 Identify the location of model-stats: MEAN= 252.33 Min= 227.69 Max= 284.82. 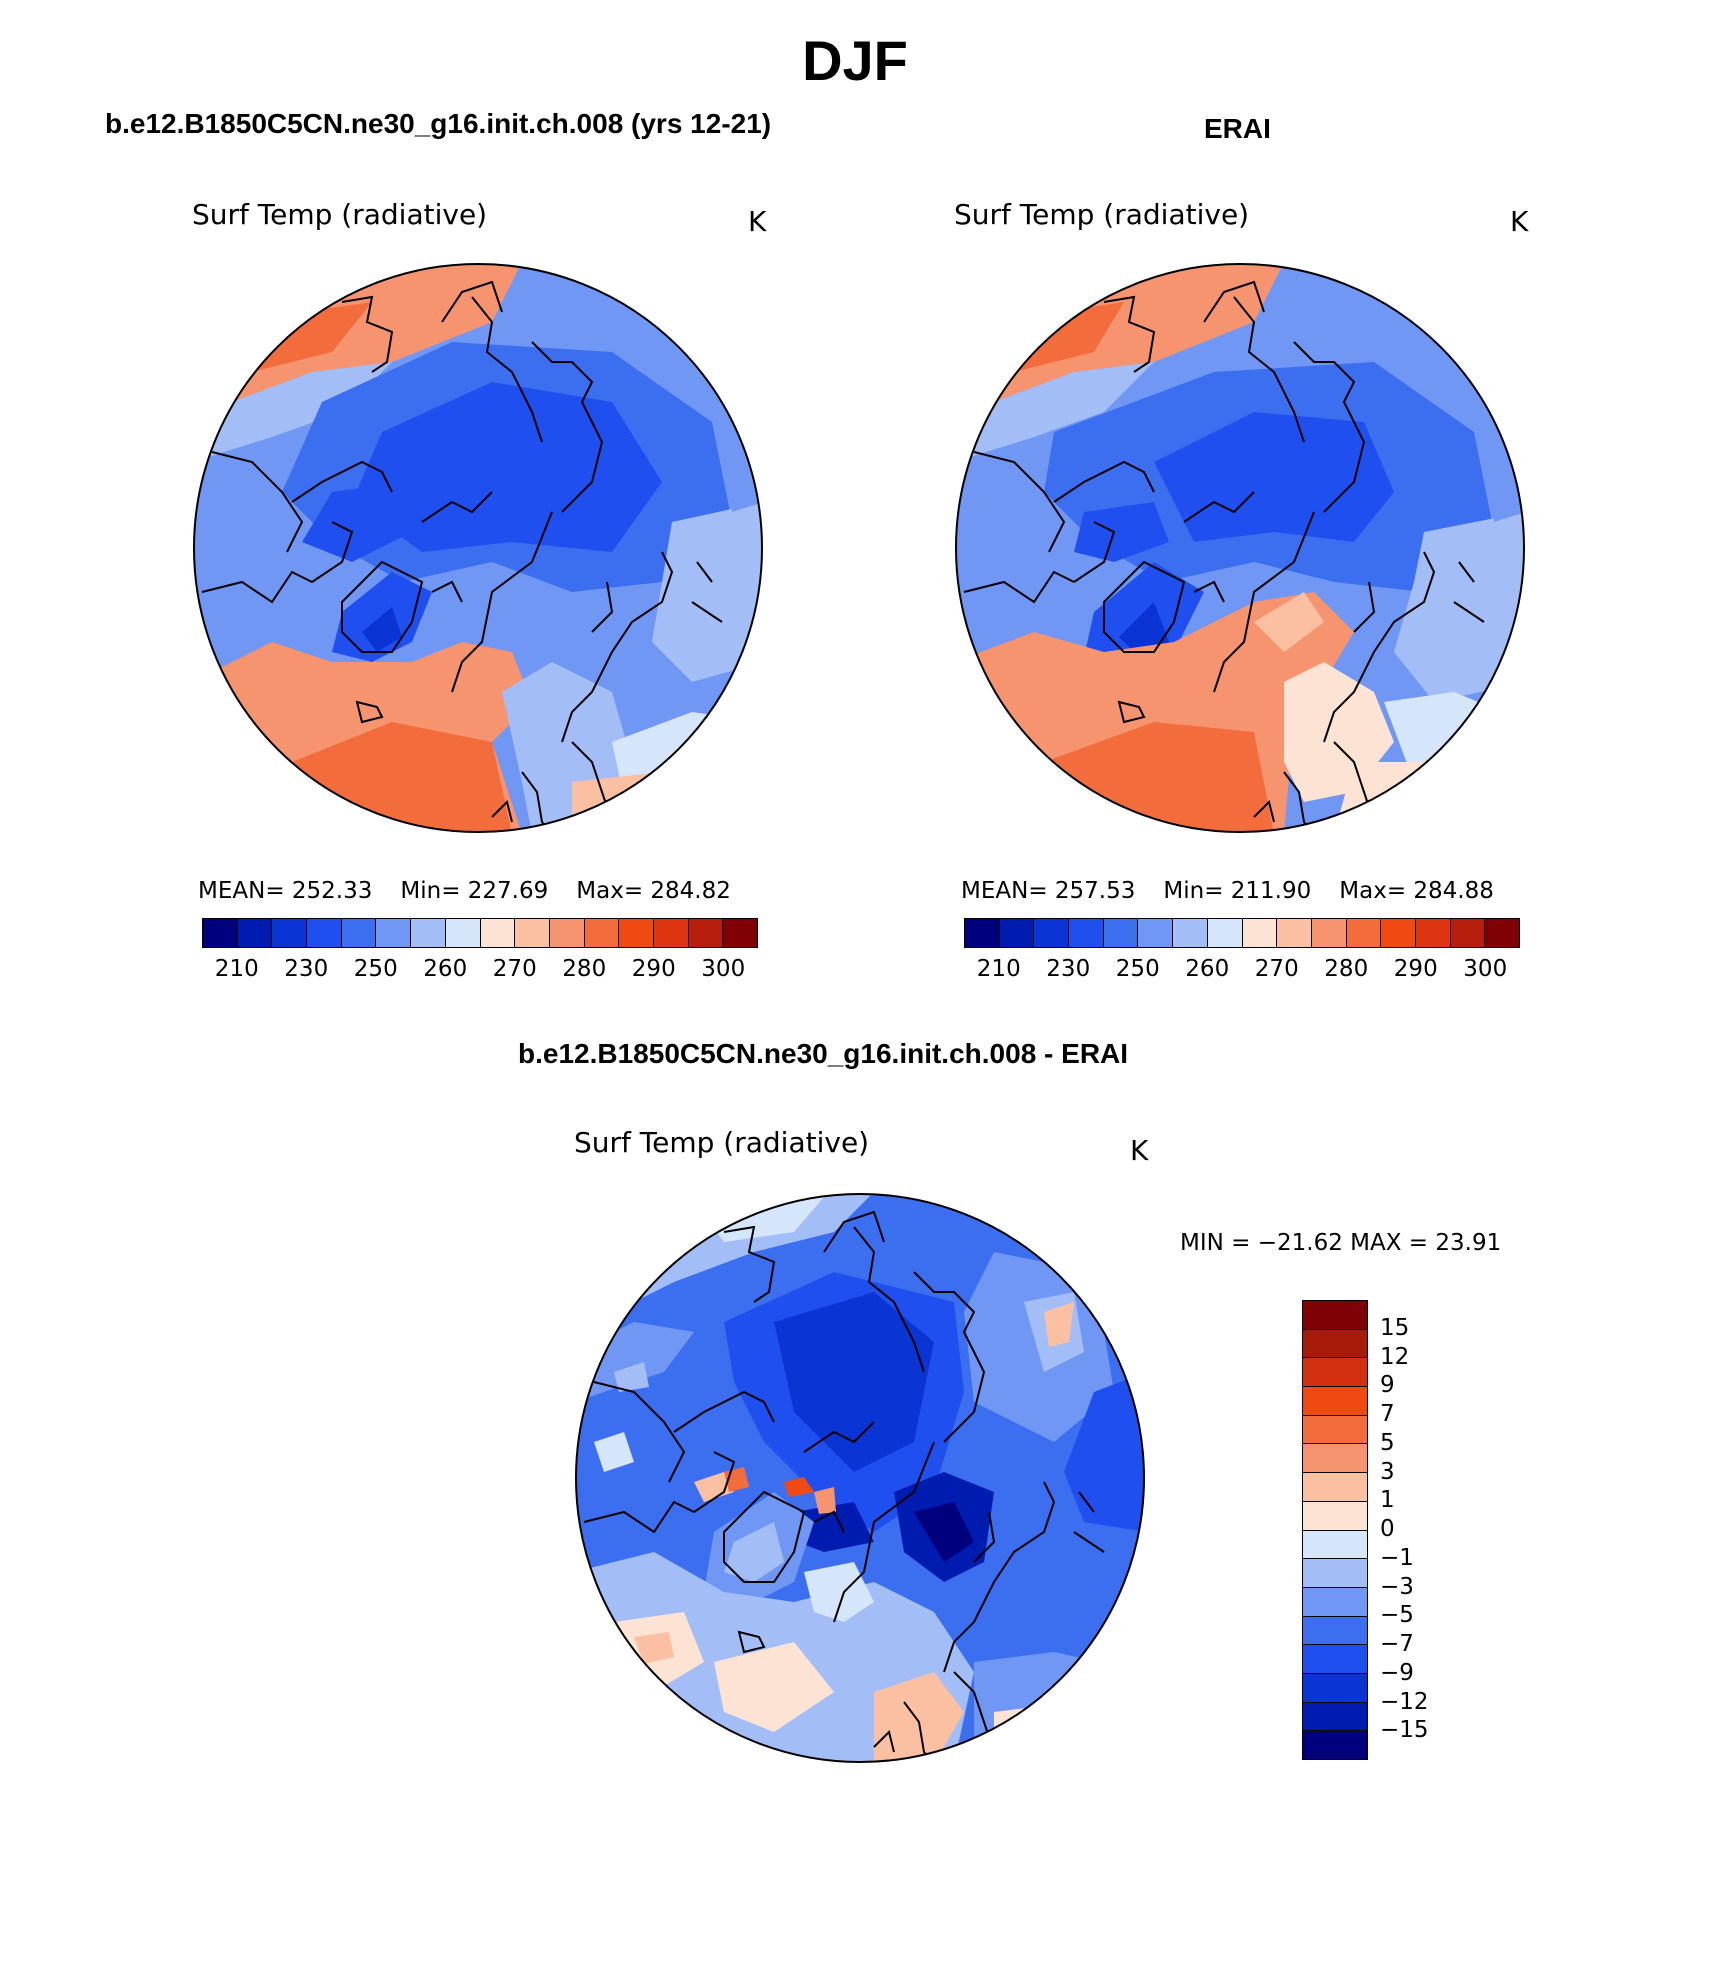
(478, 891).